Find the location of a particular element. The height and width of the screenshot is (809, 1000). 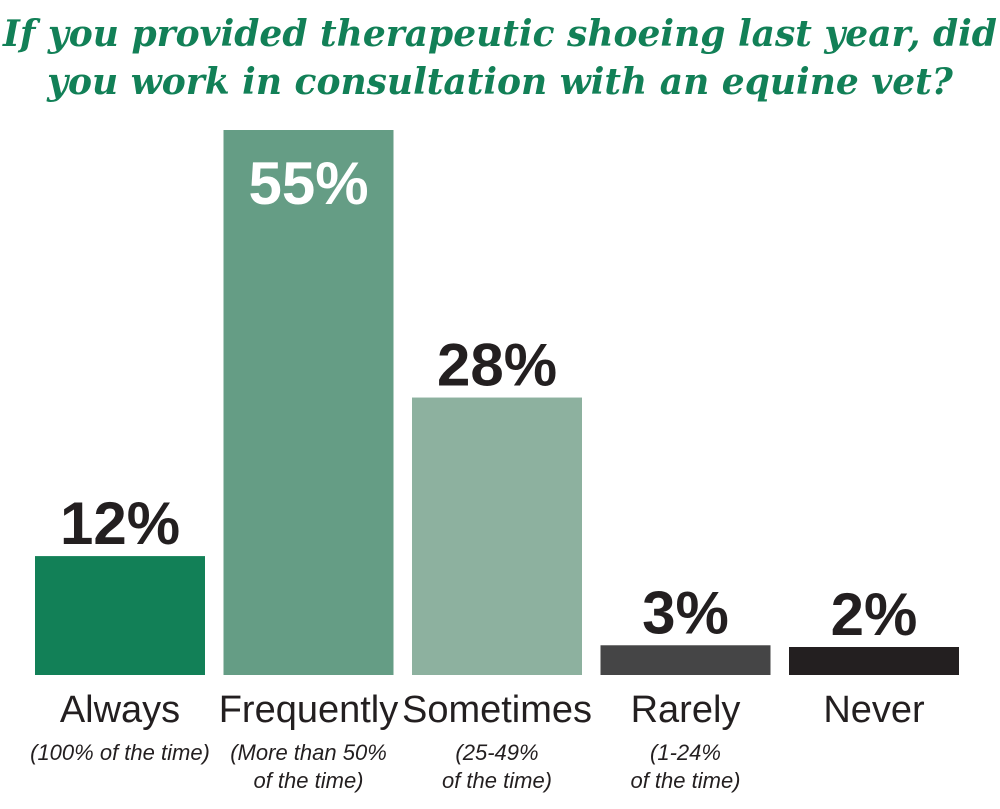

value-label-always: 12% is located at coordinates (120, 523).